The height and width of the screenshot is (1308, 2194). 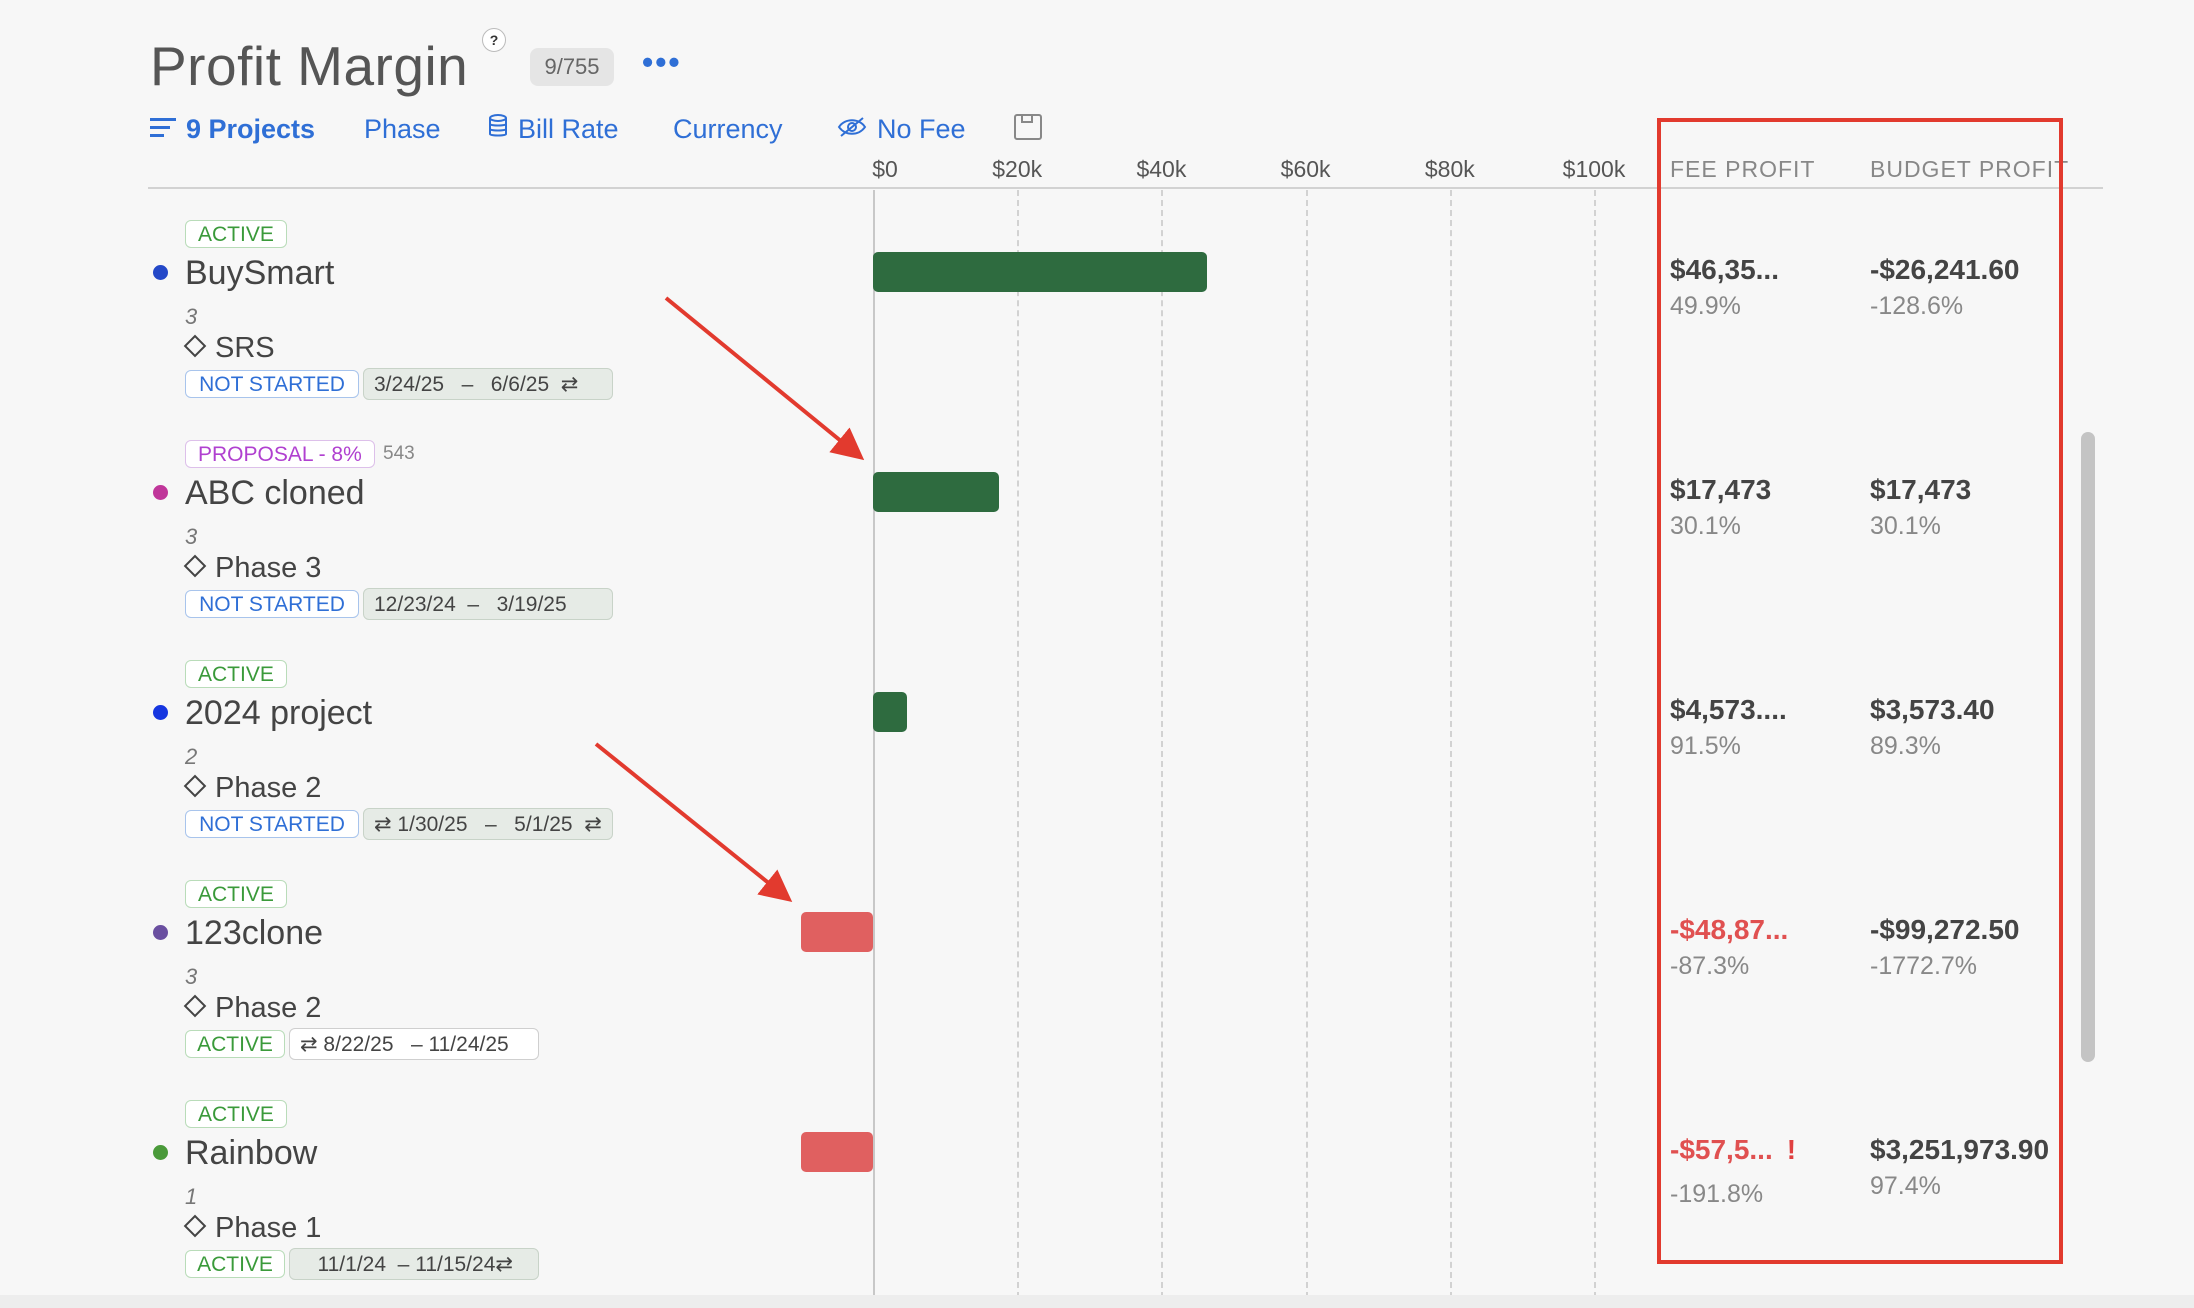 What do you see at coordinates (1945, 269) in the screenshot?
I see `budget-profit-value: -$26,241.60` at bounding box center [1945, 269].